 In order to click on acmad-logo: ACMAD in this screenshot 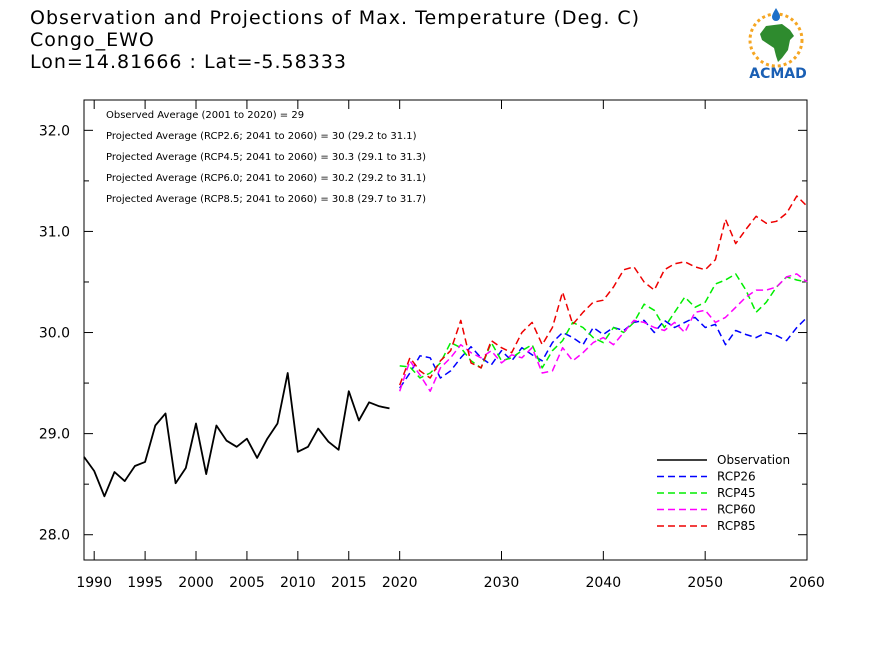, I will do `click(778, 45)`.